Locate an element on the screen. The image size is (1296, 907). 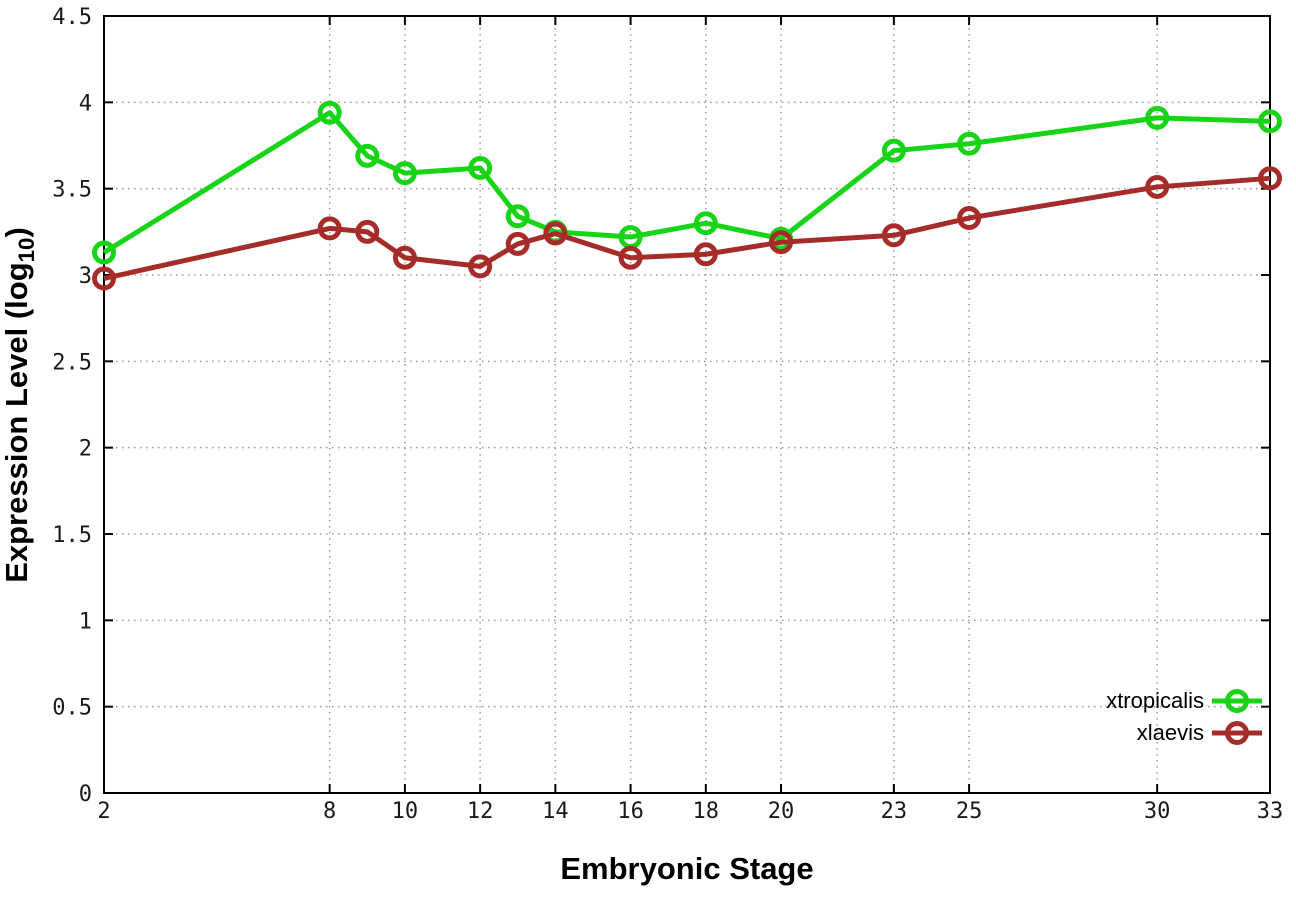
y-tick-label-2.5: 2.5 is located at coordinates (72, 362).